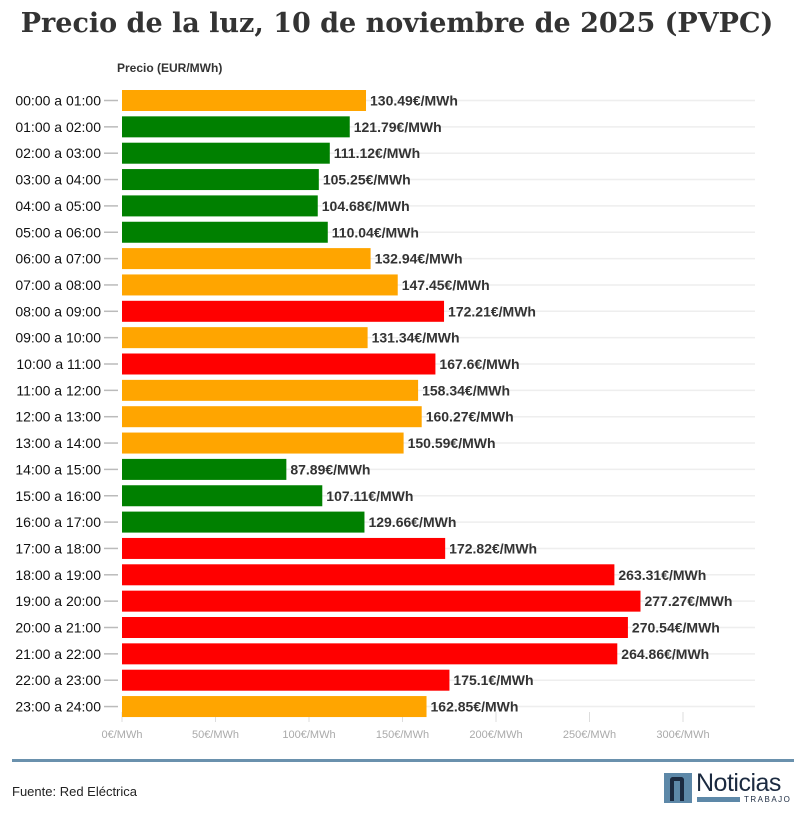  I want to click on data-label: 111.12€/MWh, so click(377, 153).